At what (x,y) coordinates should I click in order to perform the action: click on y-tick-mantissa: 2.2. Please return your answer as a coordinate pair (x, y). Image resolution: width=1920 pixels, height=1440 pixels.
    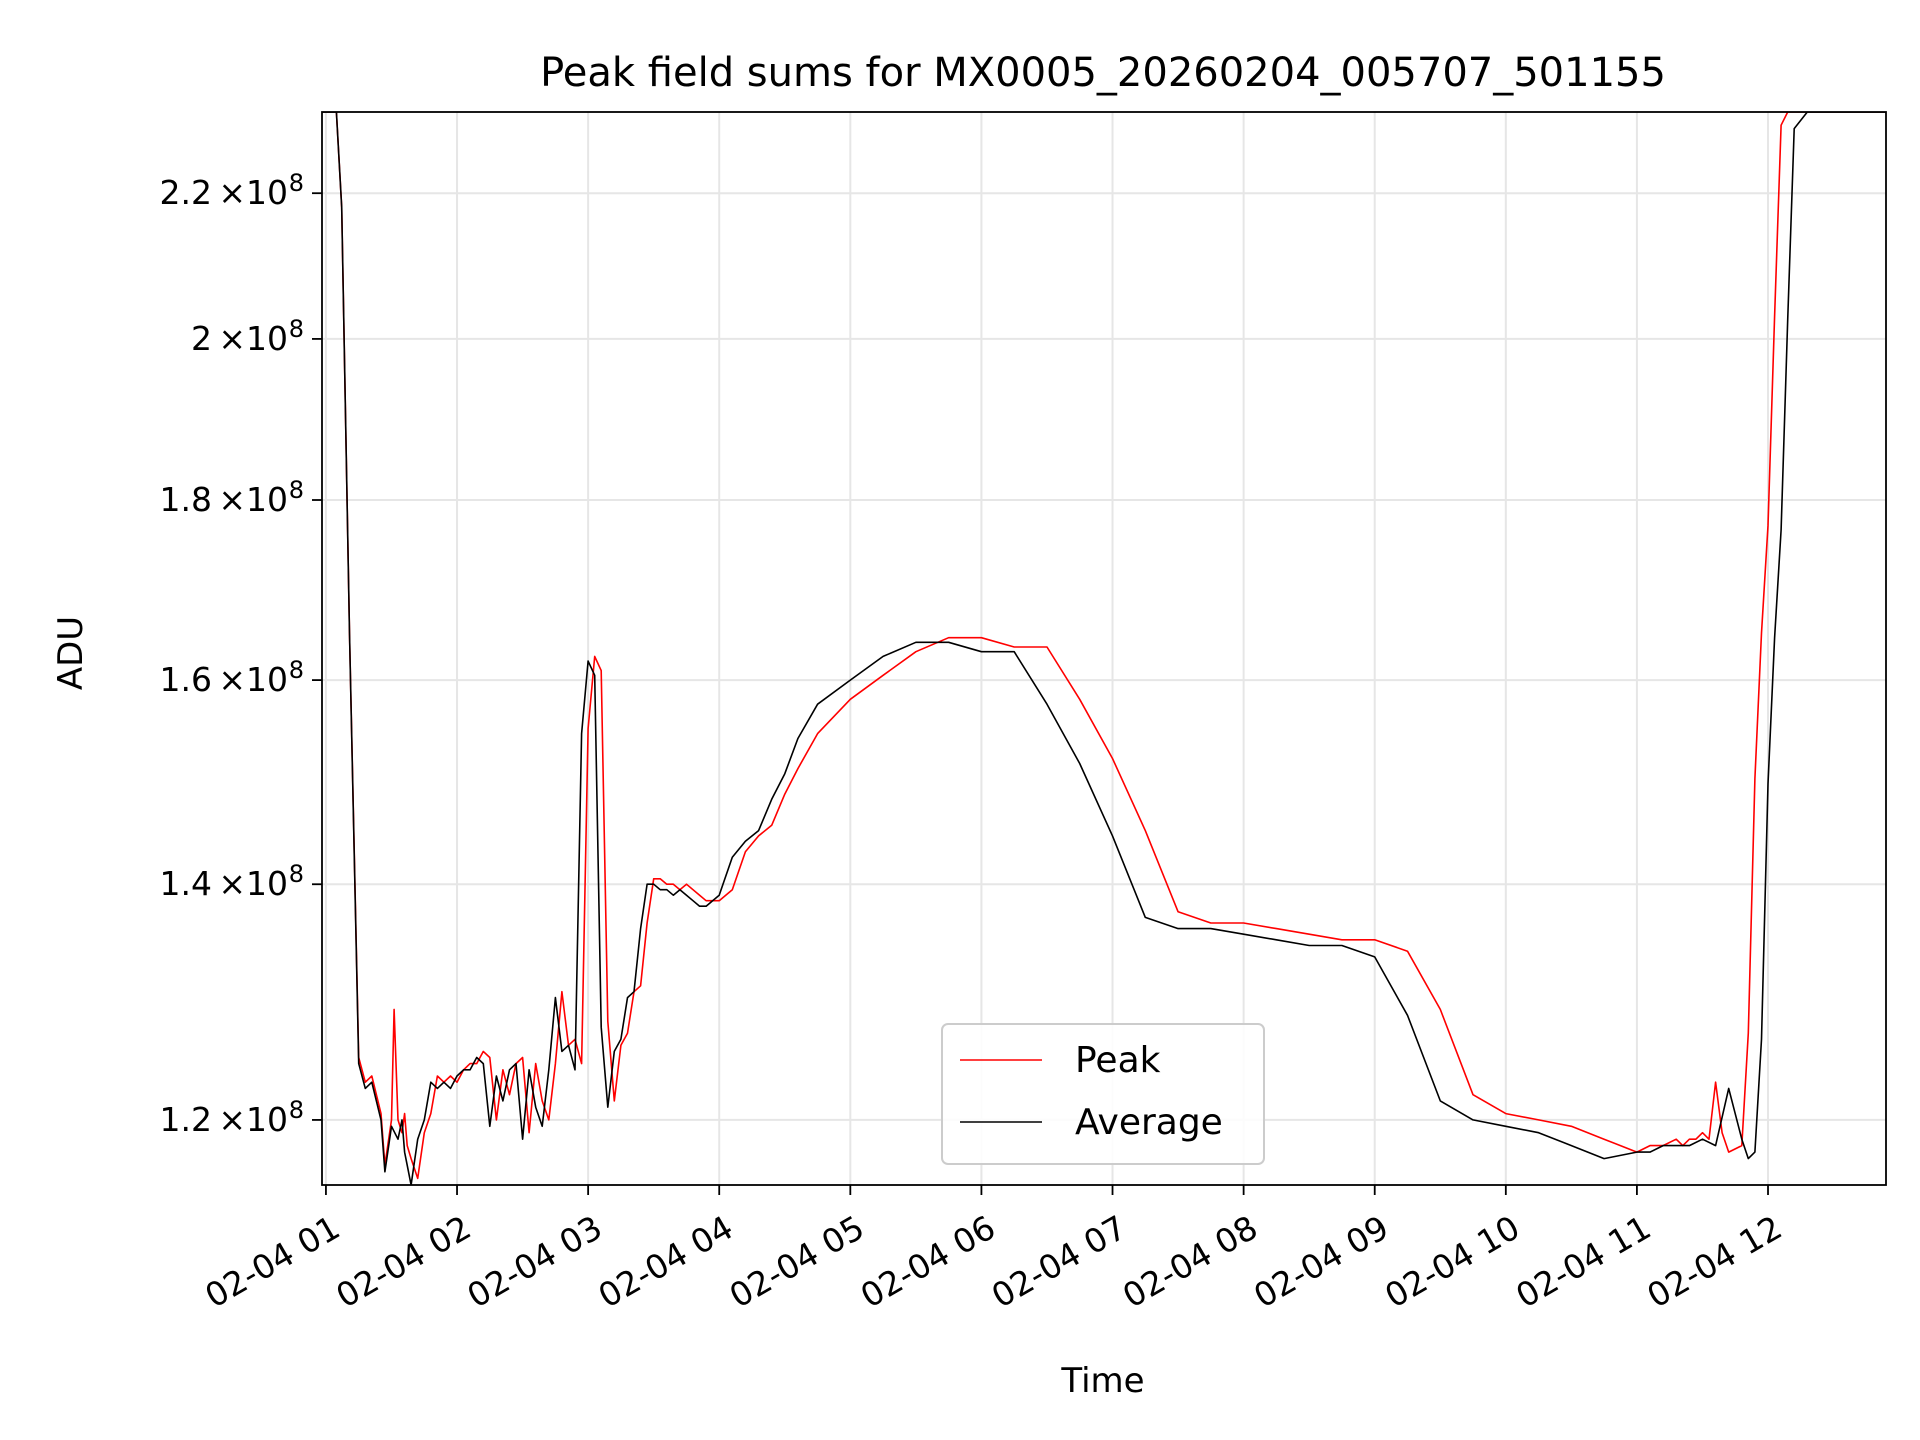
    Looking at the image, I should click on (186, 192).